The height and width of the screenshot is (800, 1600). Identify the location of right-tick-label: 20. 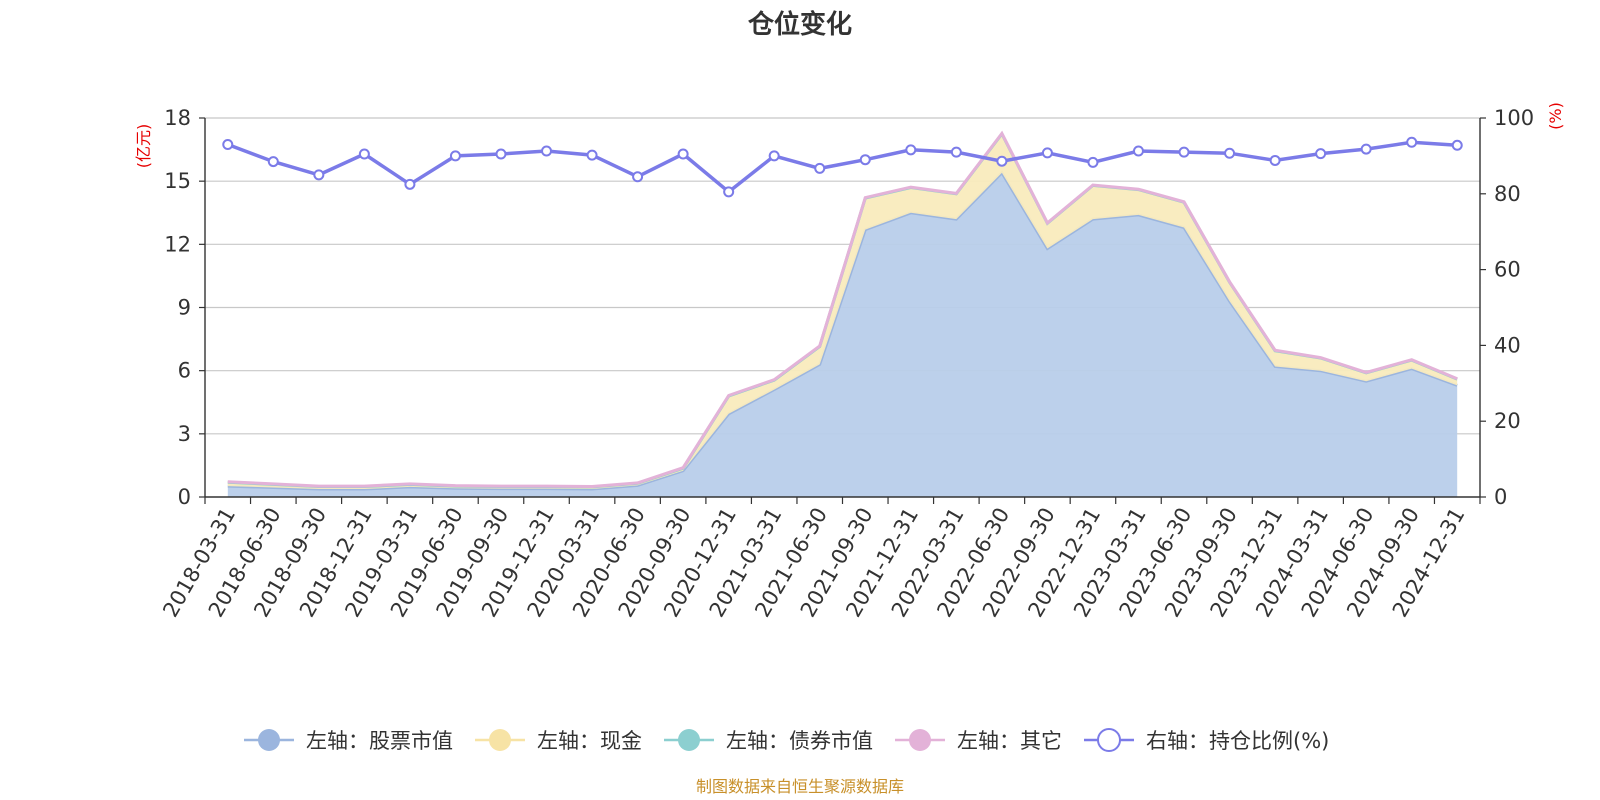
(1507, 421).